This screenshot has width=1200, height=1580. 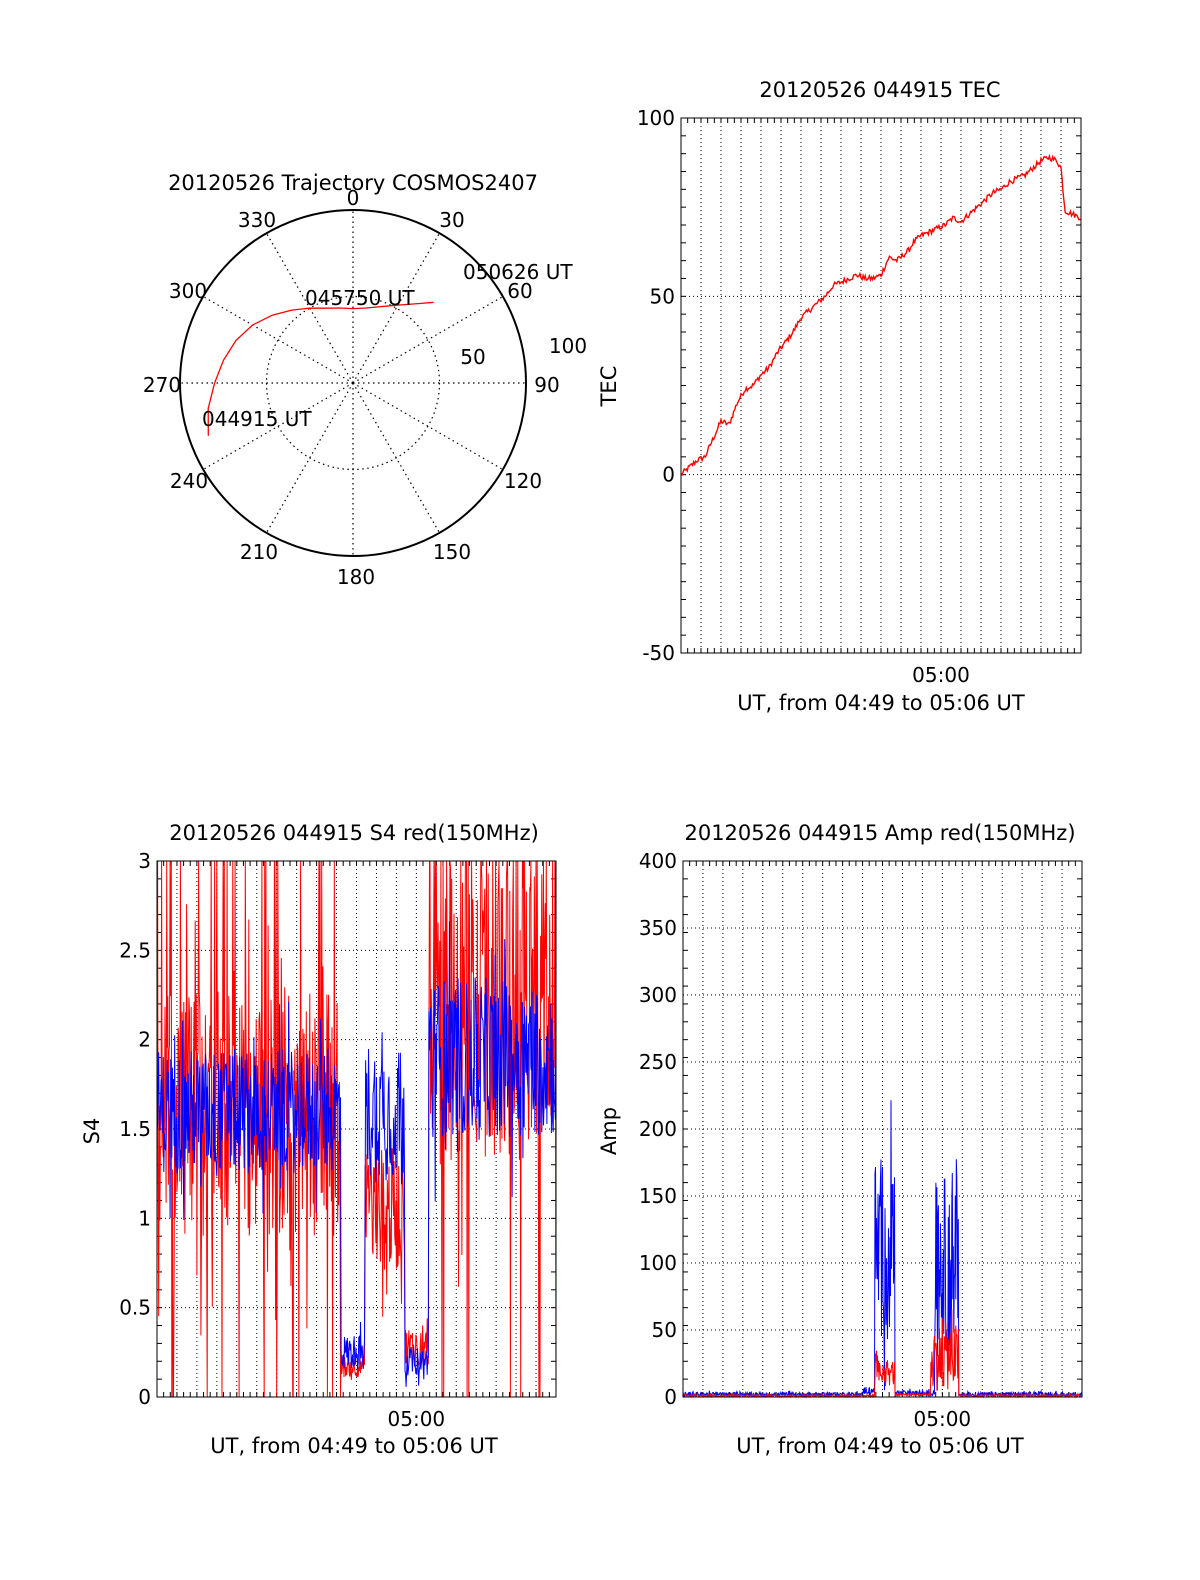 I want to click on amp-y-tick-labels: 0 50 100 150 200 250 300 350 400, so click(x=658, y=1129).